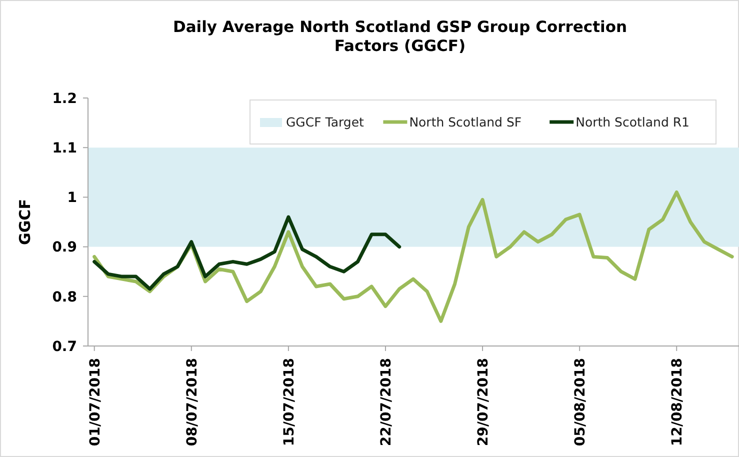 This screenshot has height=457, width=739. I want to click on x-tick-label: 12/08/2018, so click(678, 402).